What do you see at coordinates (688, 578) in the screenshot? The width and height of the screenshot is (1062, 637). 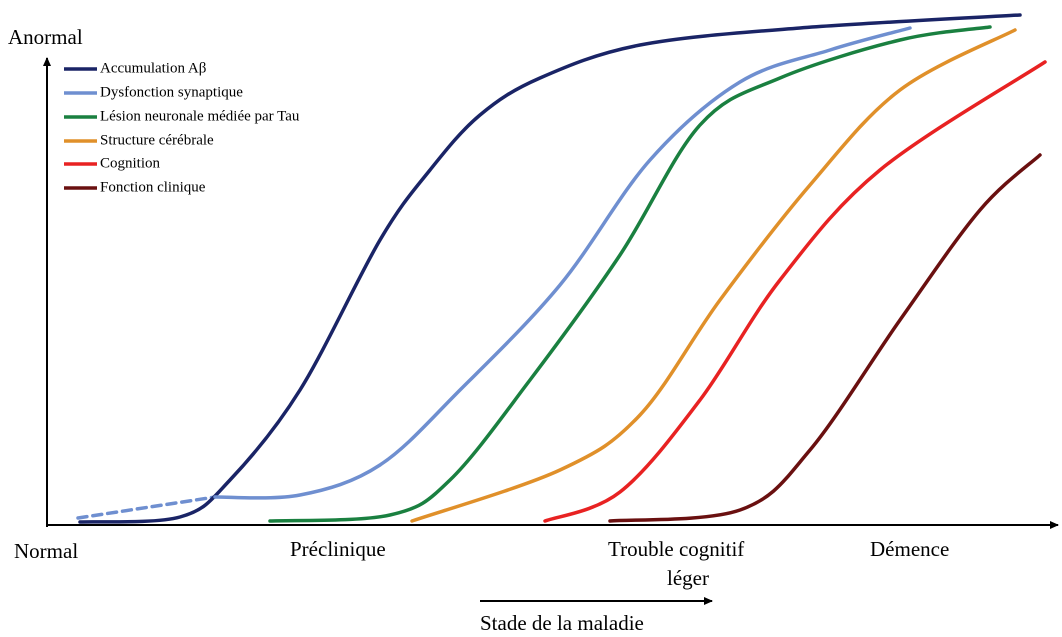 I see `x-label: léger` at bounding box center [688, 578].